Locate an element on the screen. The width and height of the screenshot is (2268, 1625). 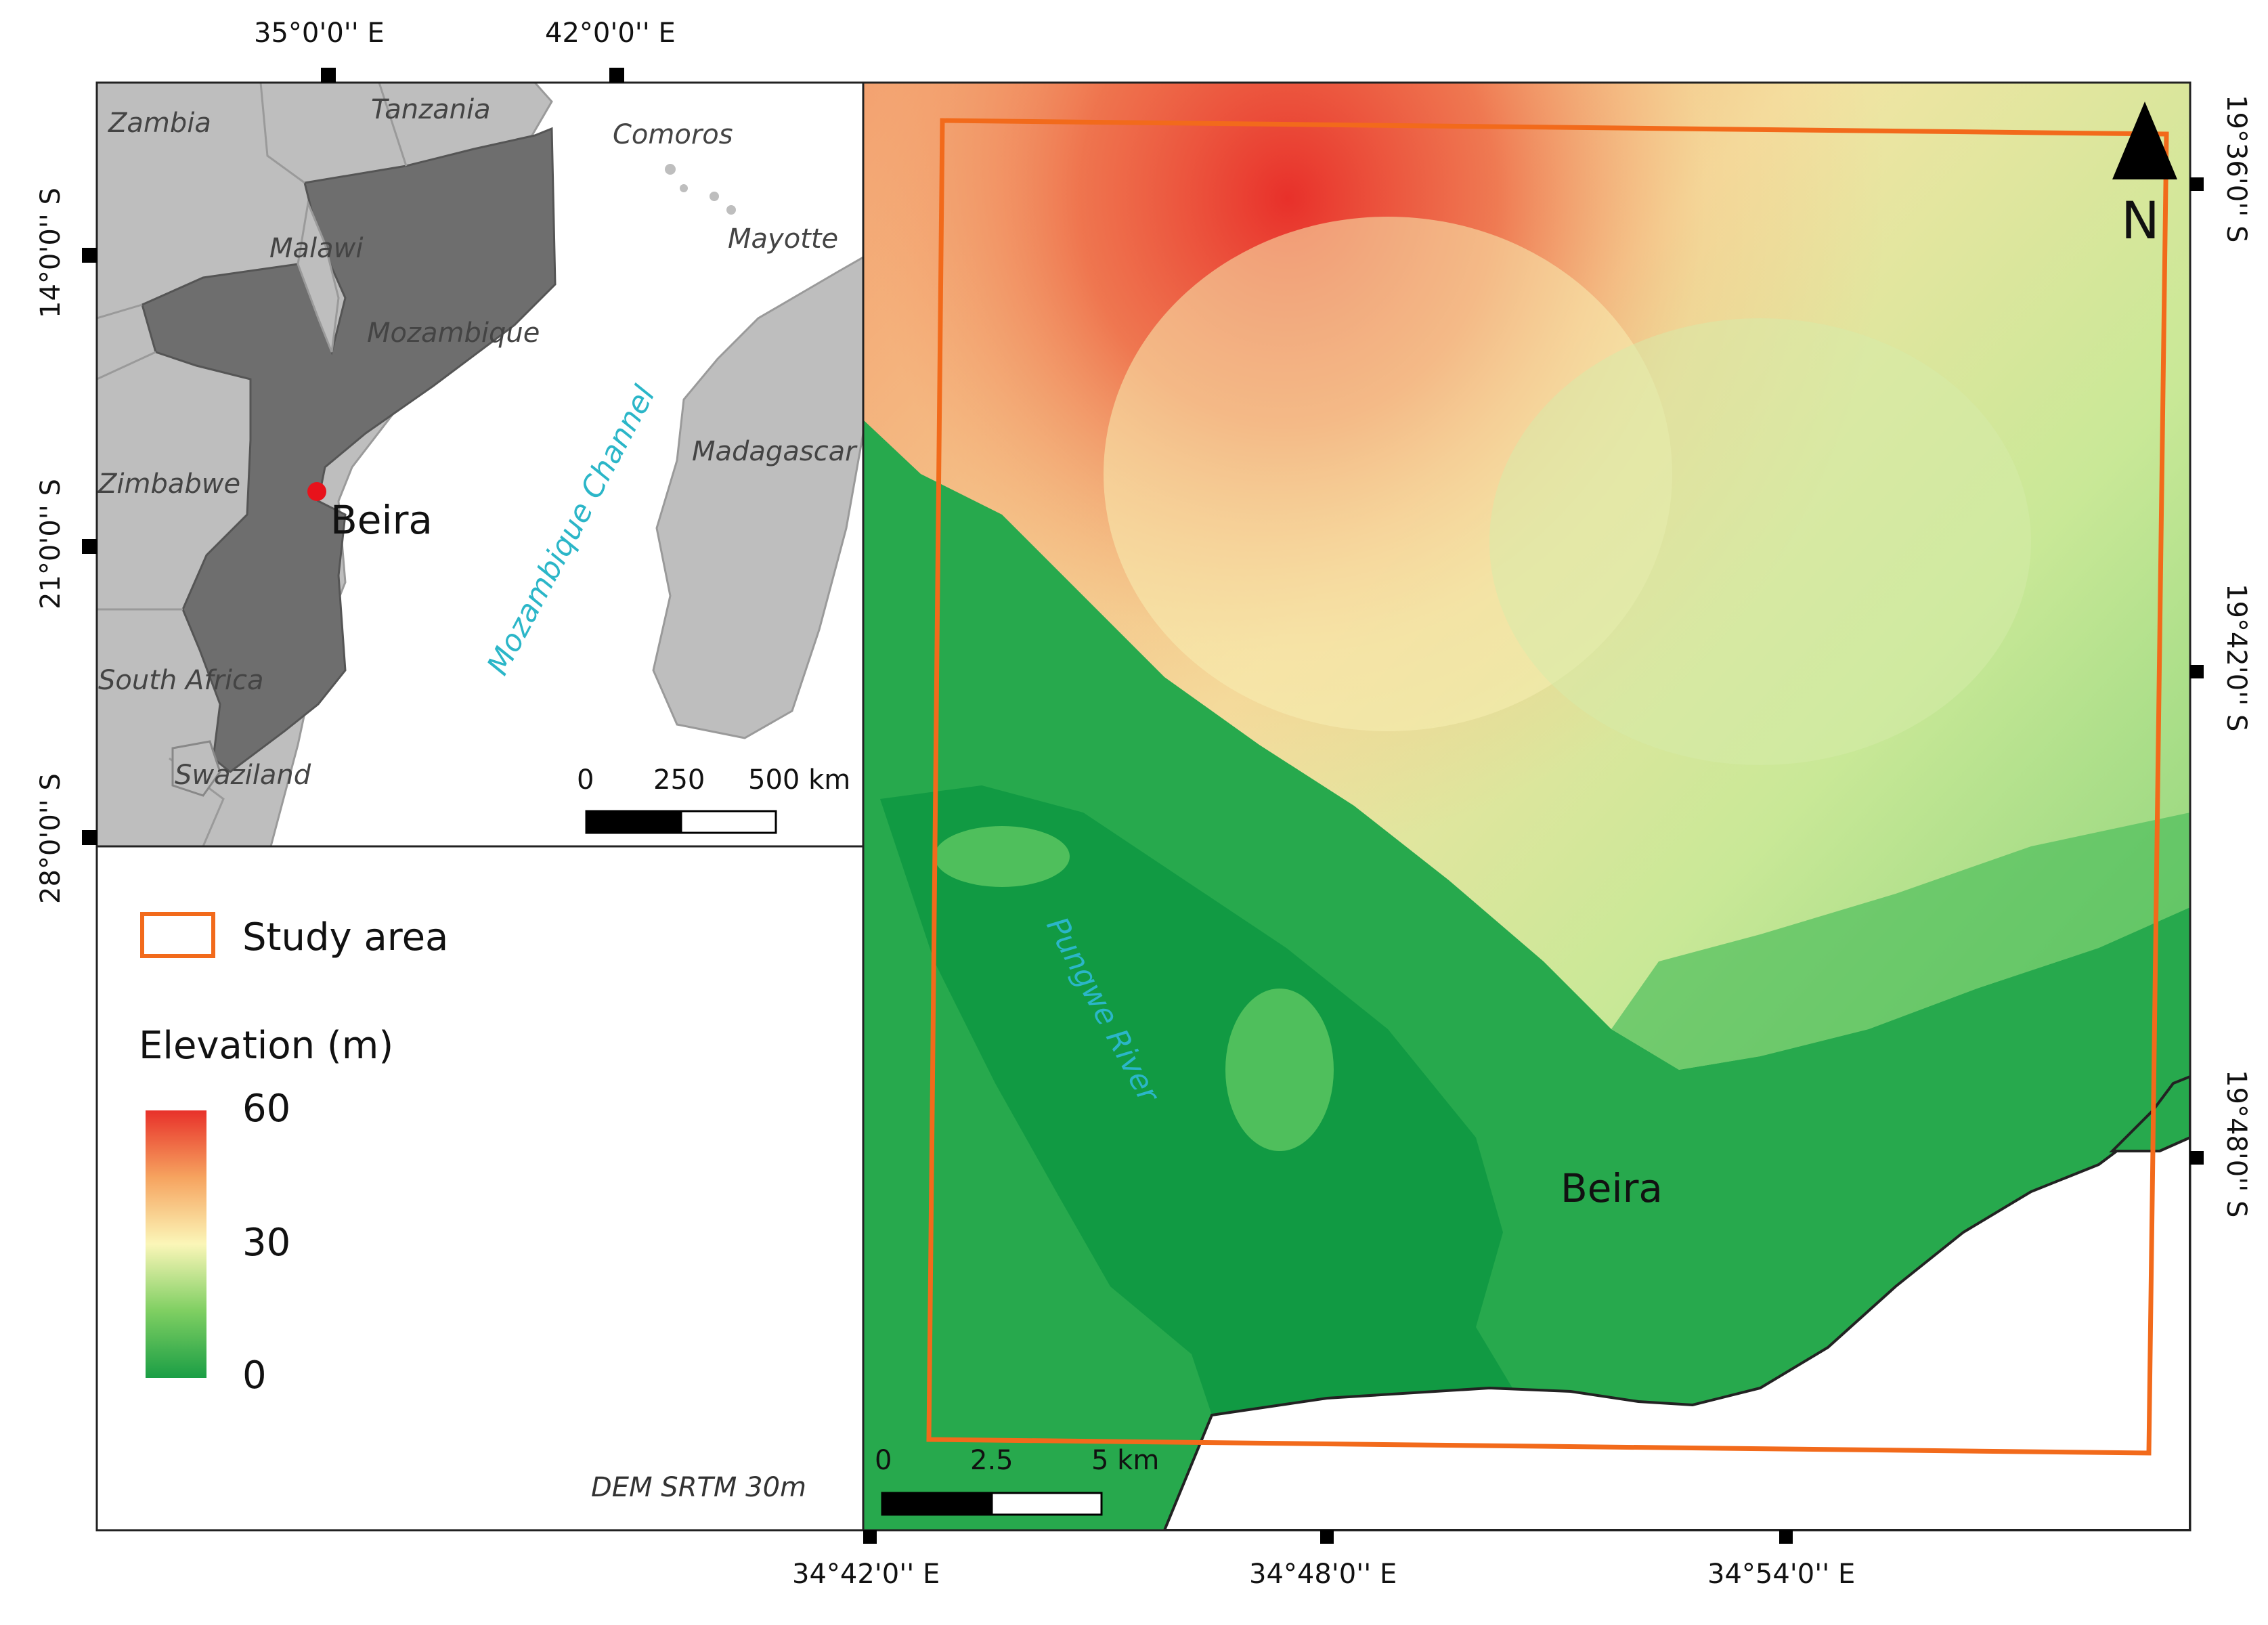
study-area-swatch is located at coordinates (177, 935).